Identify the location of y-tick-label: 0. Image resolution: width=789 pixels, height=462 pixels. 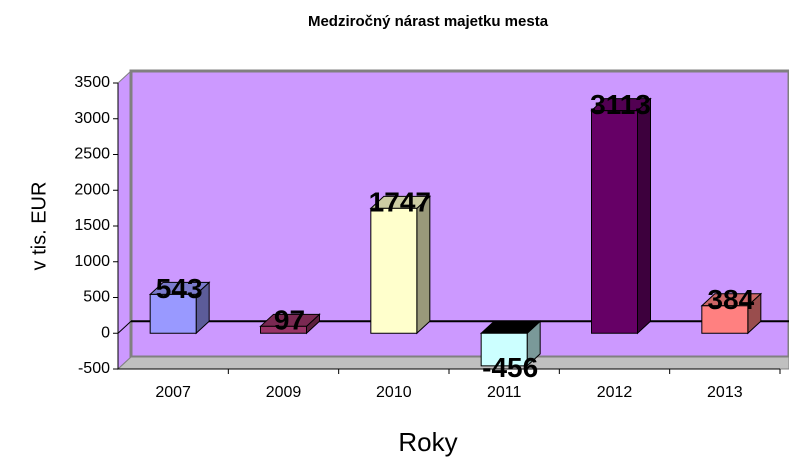
(105, 332).